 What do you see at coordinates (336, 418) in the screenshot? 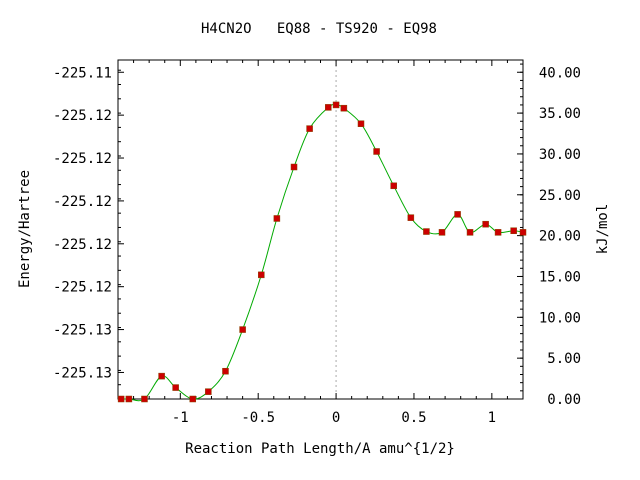
I see `x-tick-label: 0` at bounding box center [336, 418].